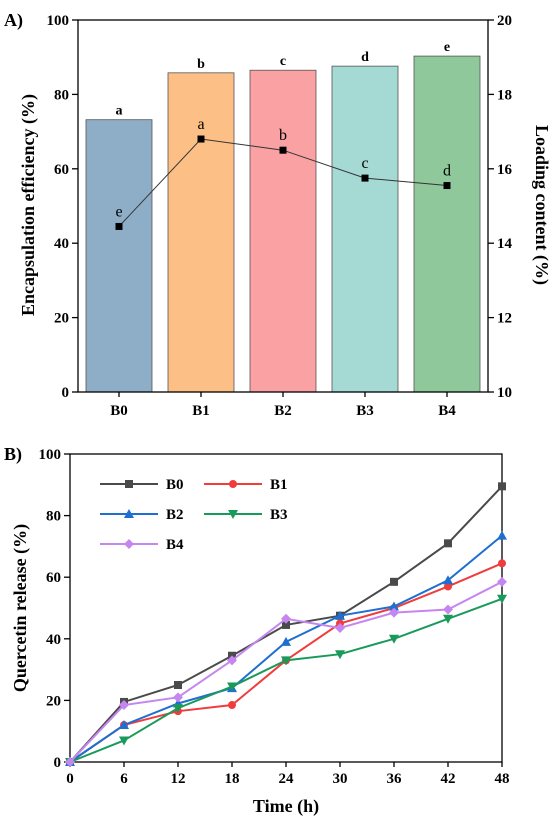 This screenshot has width=550, height=824. Describe the element at coordinates (20, 608) in the screenshot. I see `panel-b-y-axis-title: Quercetin release (%)` at that location.